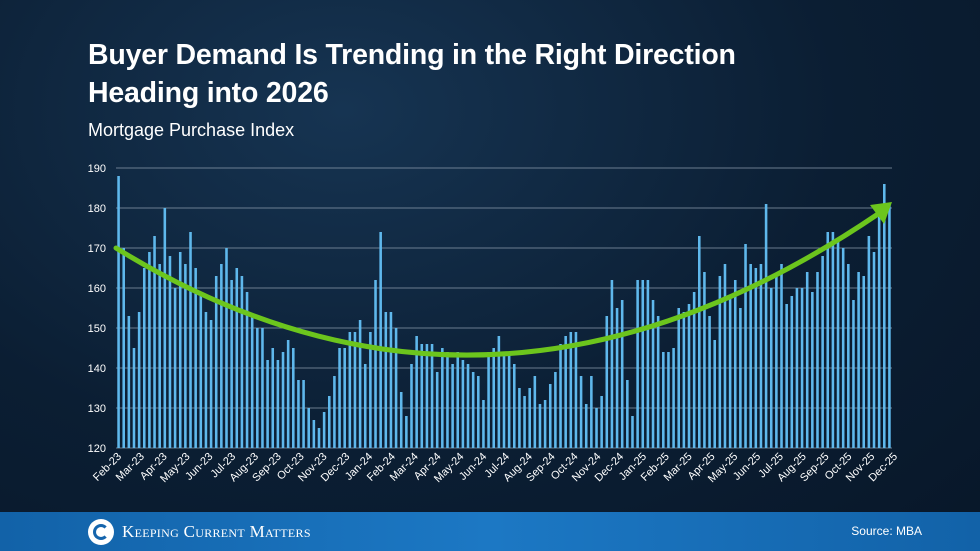 This screenshot has height=551, width=980. Describe the element at coordinates (216, 531) in the screenshot. I see `brand-name: Keeping Current Matters` at that location.